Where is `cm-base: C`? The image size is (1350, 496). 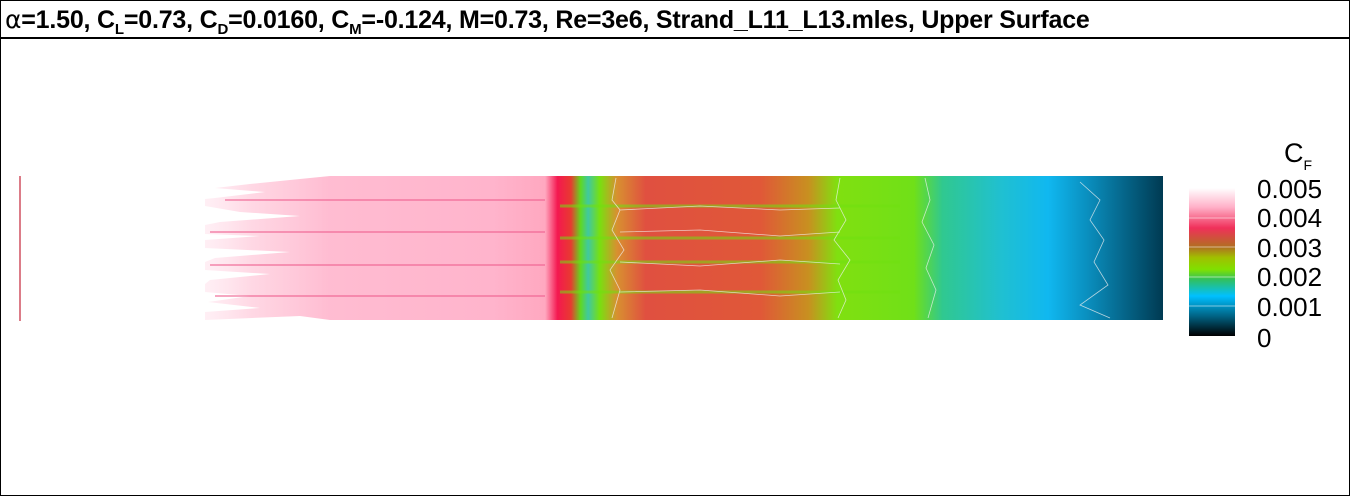 cm-base: C is located at coordinates (340, 20).